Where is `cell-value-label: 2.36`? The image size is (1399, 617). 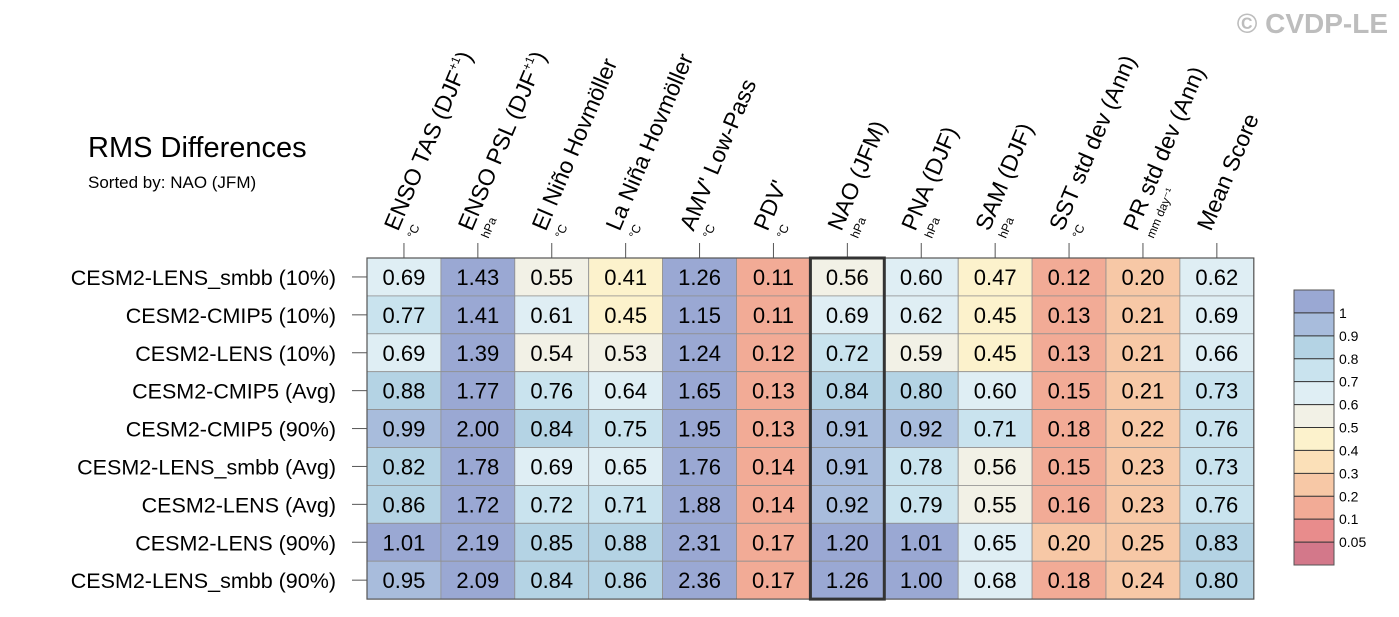
cell-value-label: 2.36 is located at coordinates (699, 580).